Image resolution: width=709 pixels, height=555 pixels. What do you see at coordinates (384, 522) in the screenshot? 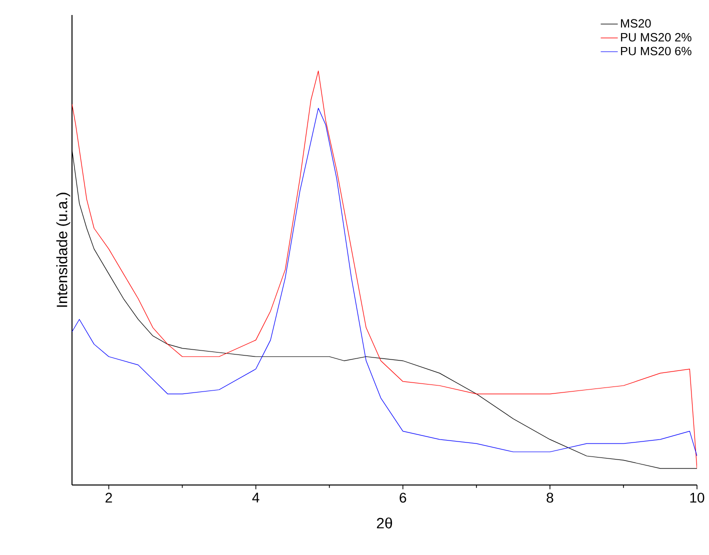
I see `x-axis-title: 2θ` at bounding box center [384, 522].